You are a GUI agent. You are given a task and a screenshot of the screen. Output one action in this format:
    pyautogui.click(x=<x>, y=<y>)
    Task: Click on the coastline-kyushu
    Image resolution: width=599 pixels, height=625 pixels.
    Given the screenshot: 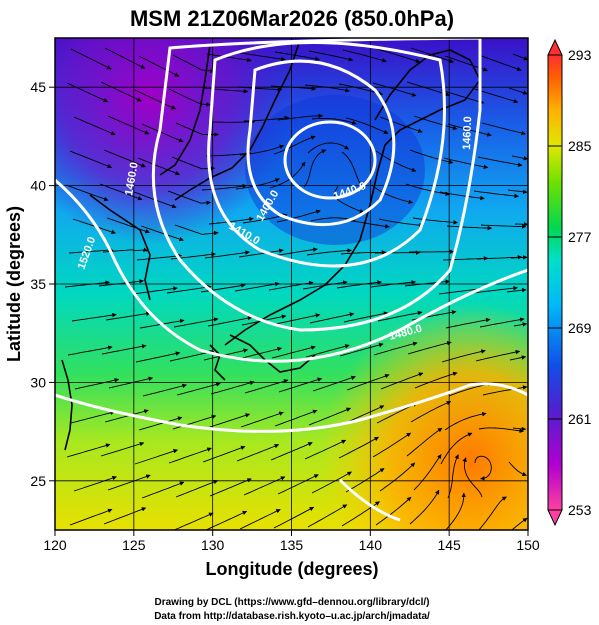 What is the action you would take?
    pyautogui.click(x=272, y=353)
    